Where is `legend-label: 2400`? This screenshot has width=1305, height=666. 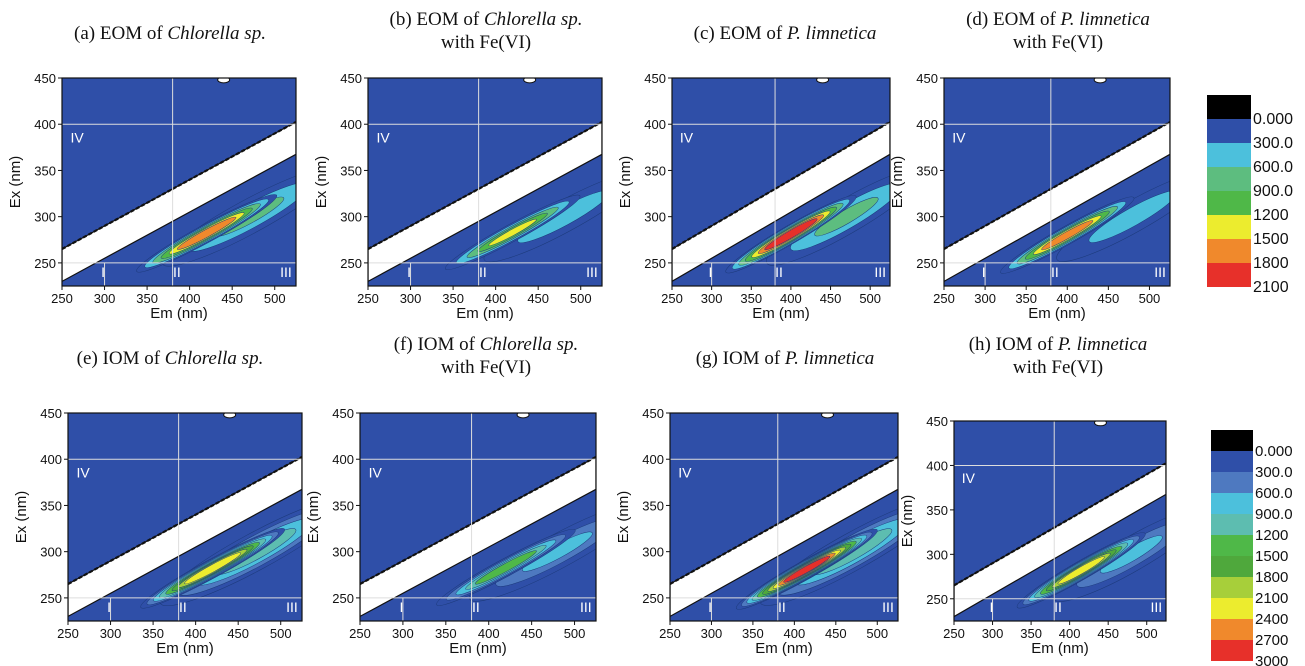 legend-label: 2400 is located at coordinates (1271, 619).